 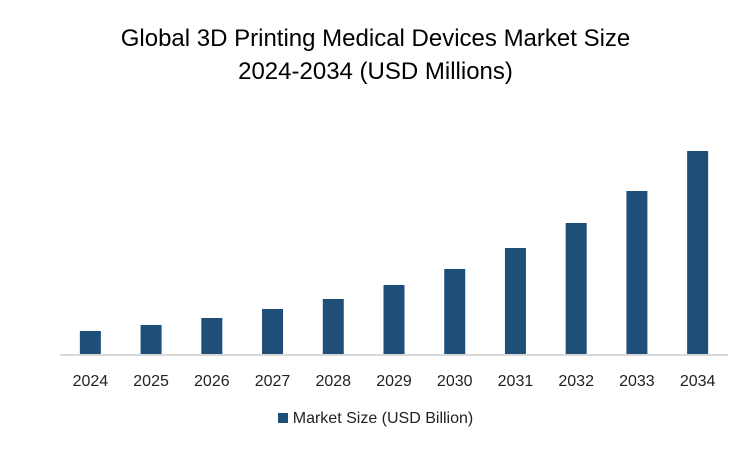 What do you see at coordinates (273, 381) in the screenshot?
I see `x-tick-label-2027: 2027` at bounding box center [273, 381].